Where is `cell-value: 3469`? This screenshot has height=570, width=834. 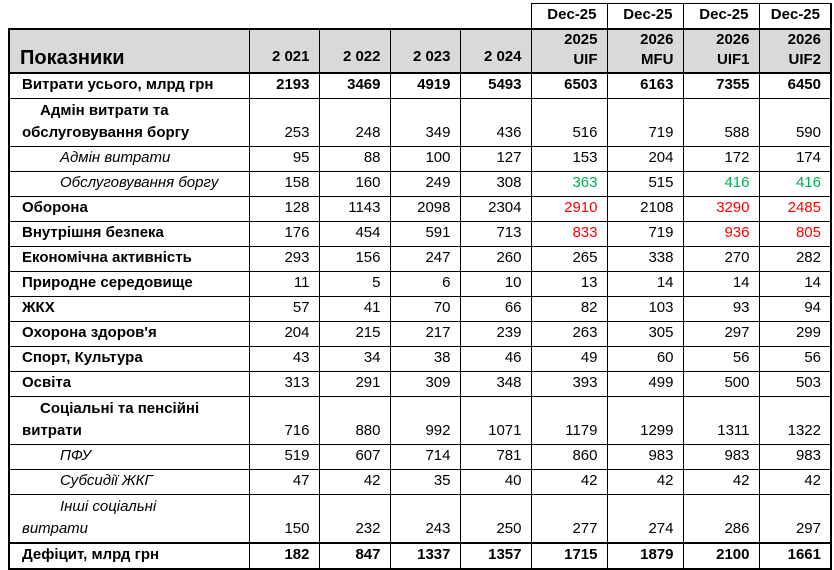 cell-value: 3469 is located at coordinates (354, 85).